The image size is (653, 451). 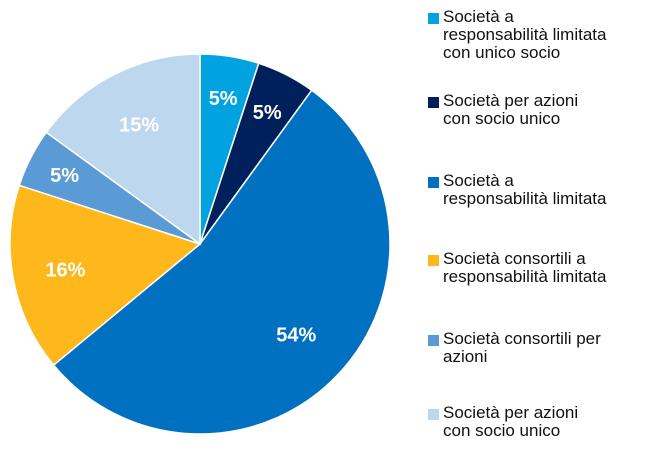 I want to click on legend-item-5: Società per azioni con socio unico, so click(x=540, y=422).